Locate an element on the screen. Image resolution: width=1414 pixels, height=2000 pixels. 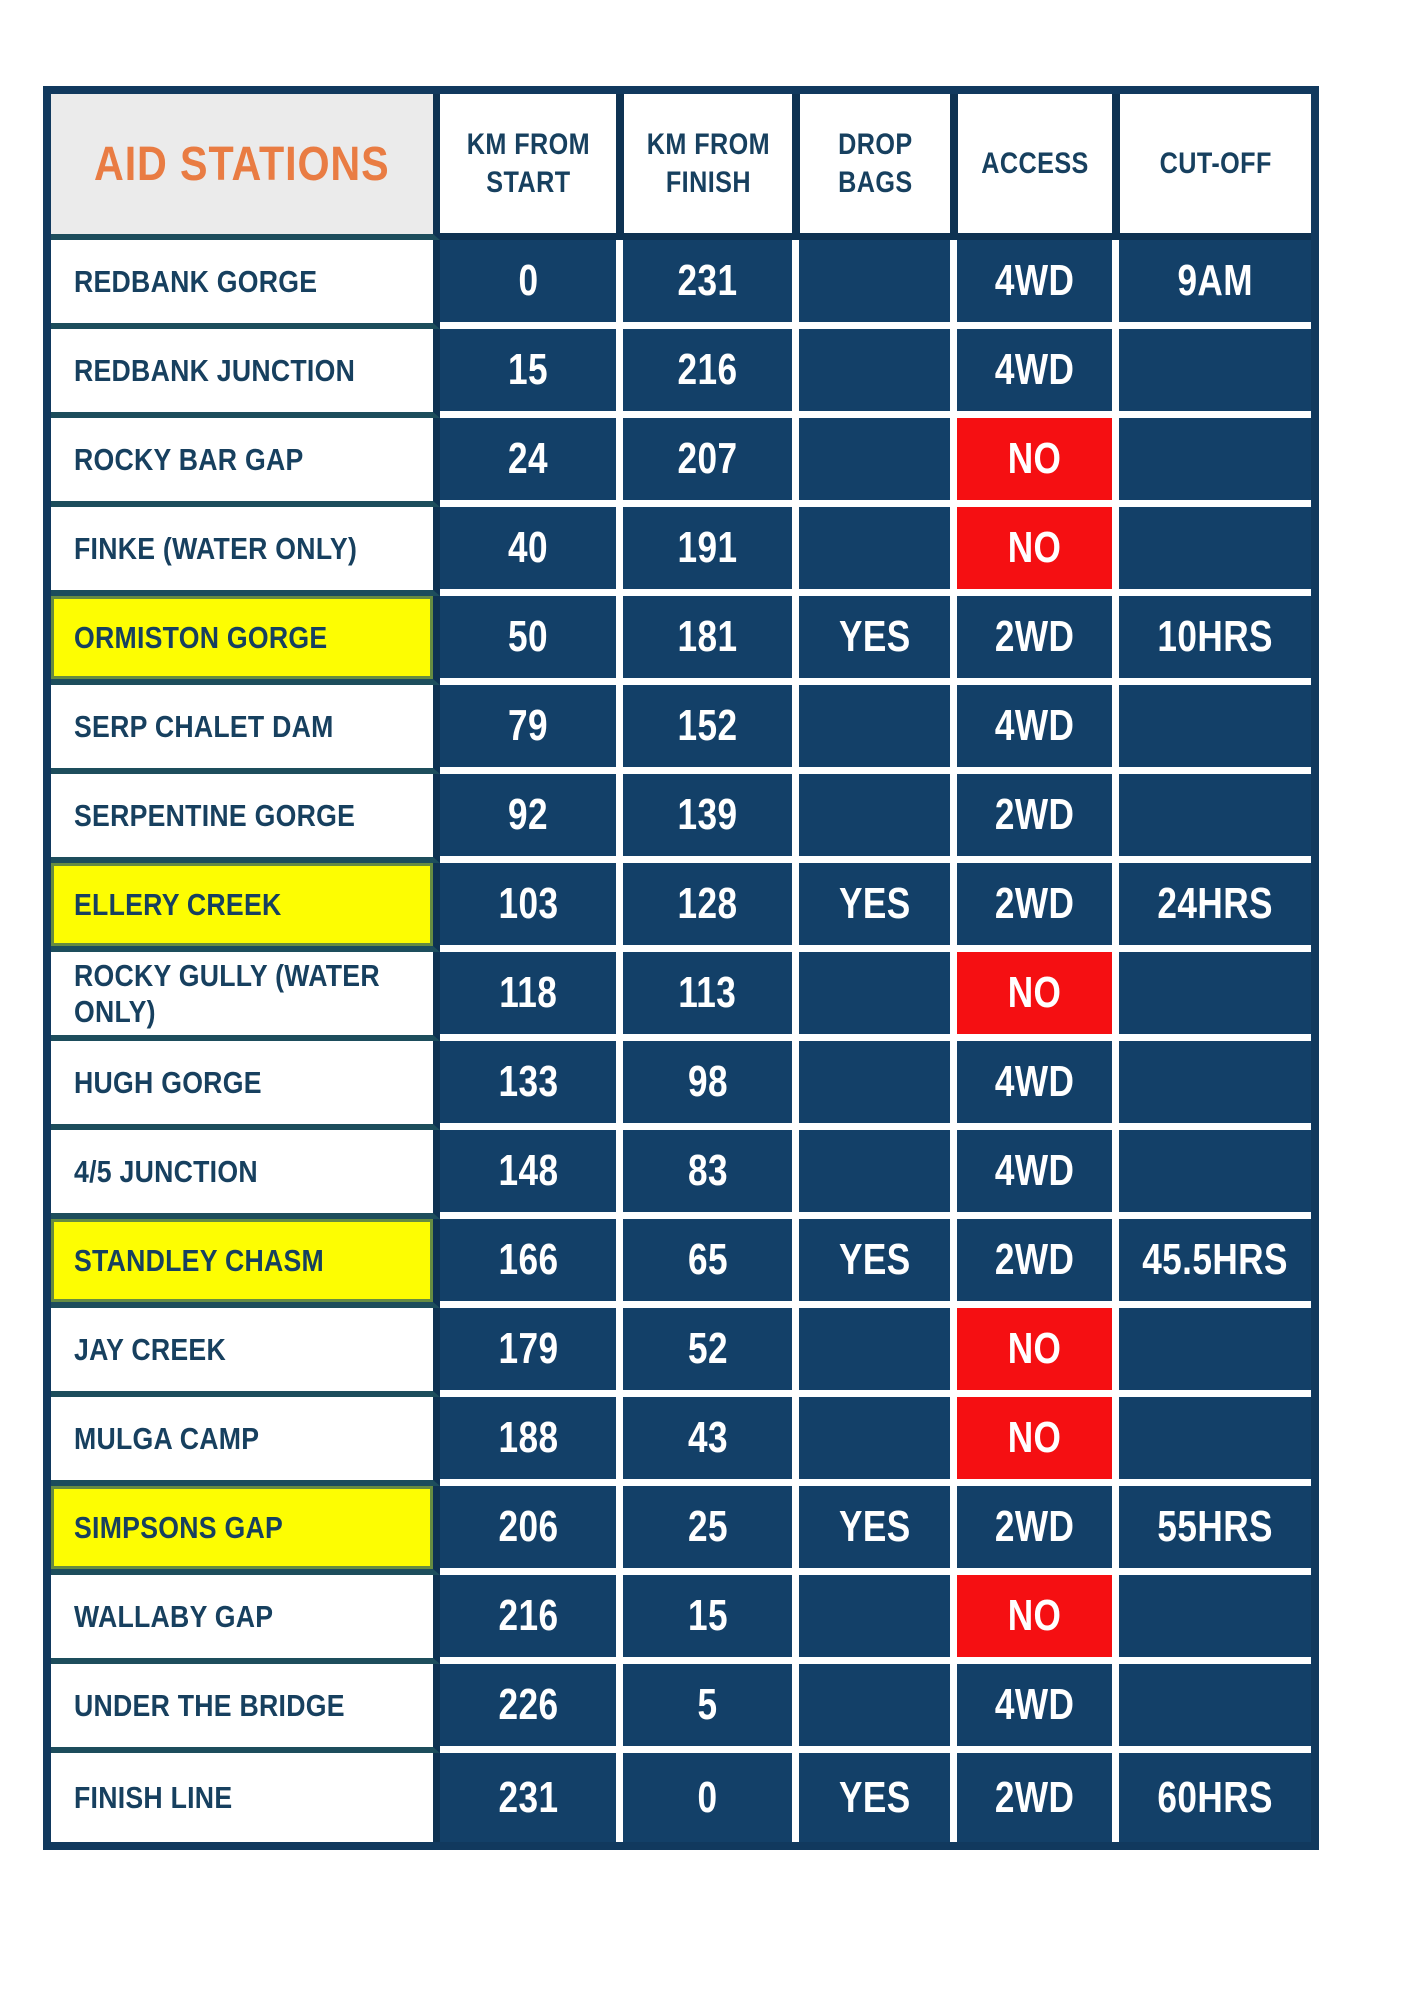
km-from-start-cell: 118 is located at coordinates (528, 996).